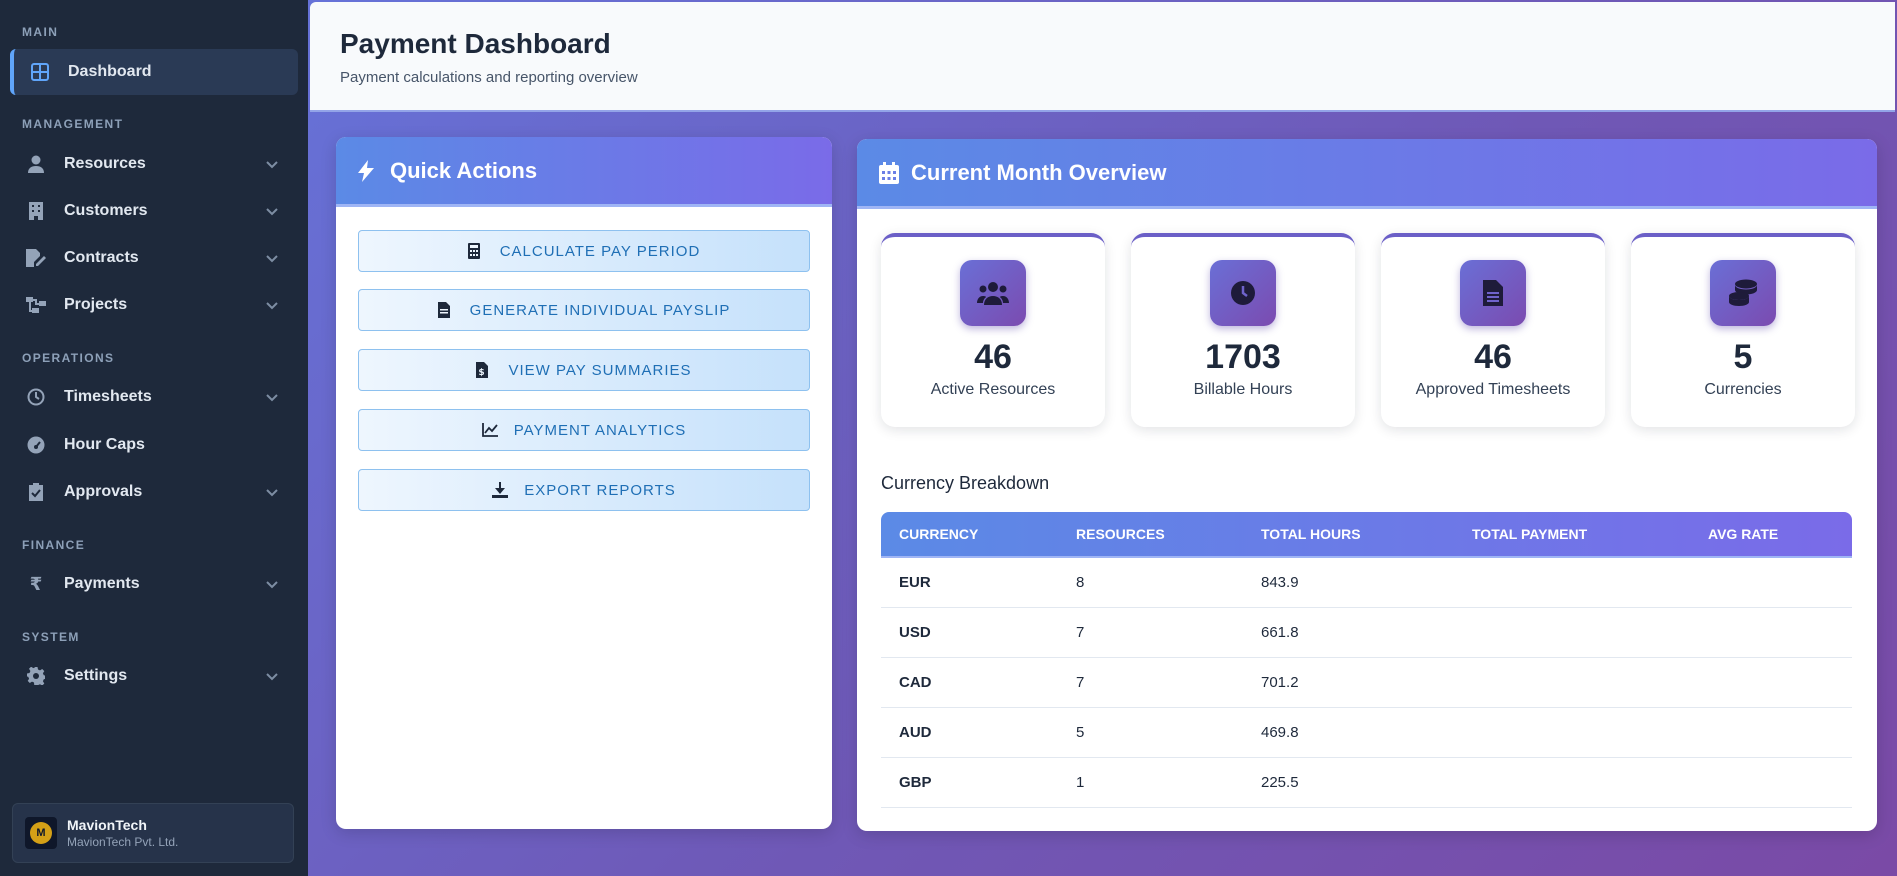 This screenshot has height=876, width=1897. I want to click on overview-title: Current Month Overview, so click(1039, 172).